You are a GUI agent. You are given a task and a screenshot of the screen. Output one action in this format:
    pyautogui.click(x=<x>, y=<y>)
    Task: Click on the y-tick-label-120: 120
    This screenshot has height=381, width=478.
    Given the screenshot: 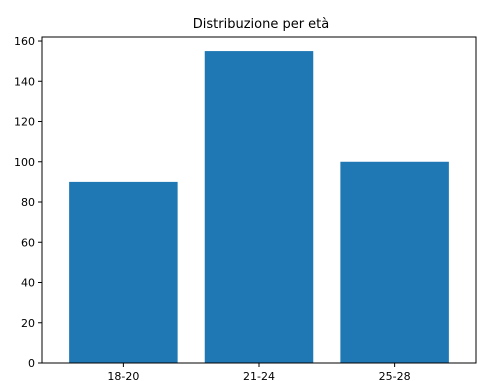 What is the action you would take?
    pyautogui.click(x=24, y=122)
    